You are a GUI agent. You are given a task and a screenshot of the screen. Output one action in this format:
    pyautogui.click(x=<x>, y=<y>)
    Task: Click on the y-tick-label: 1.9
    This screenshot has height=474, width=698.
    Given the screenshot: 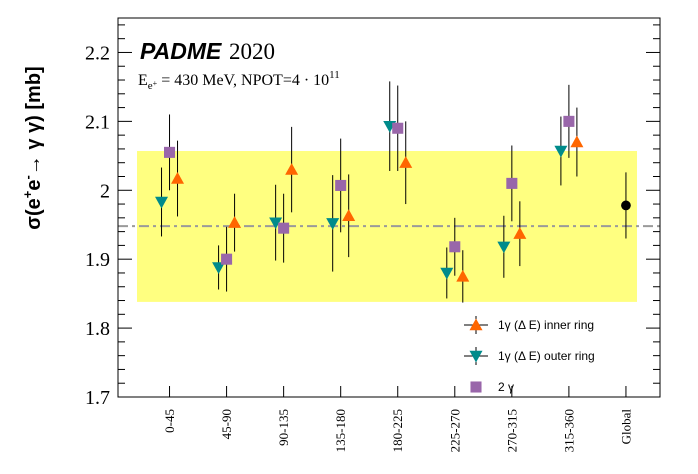 What is the action you would take?
    pyautogui.click(x=97, y=260)
    